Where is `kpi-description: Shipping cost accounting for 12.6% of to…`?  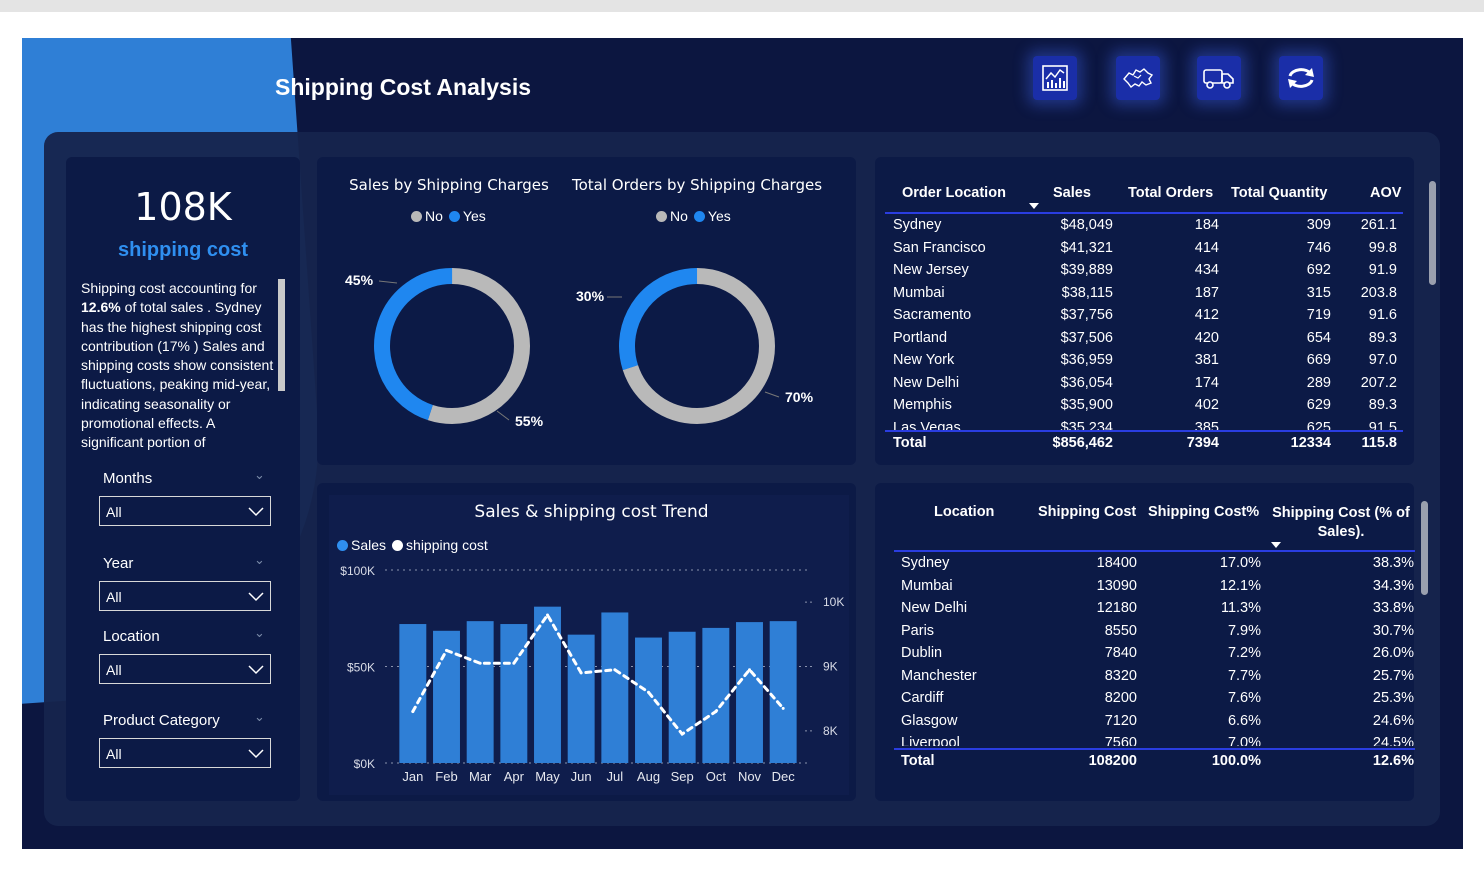 kpi-description: Shipping cost accounting for 12.6% of to… is located at coordinates (179, 367).